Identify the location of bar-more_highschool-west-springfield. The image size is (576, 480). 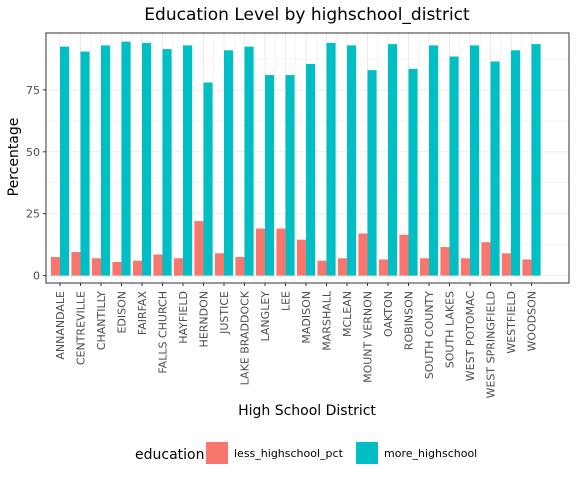
(495, 168).